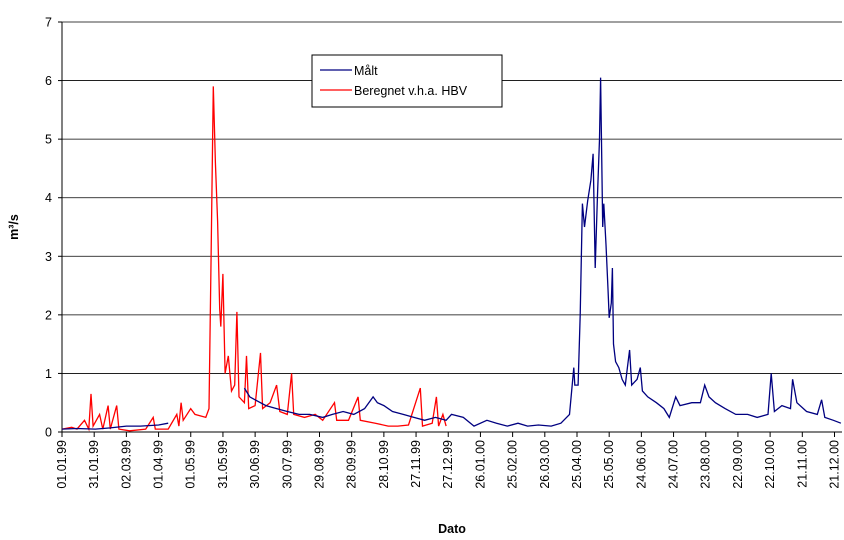 The height and width of the screenshot is (540, 844). I want to click on y-tick-label: 3, so click(48, 257).